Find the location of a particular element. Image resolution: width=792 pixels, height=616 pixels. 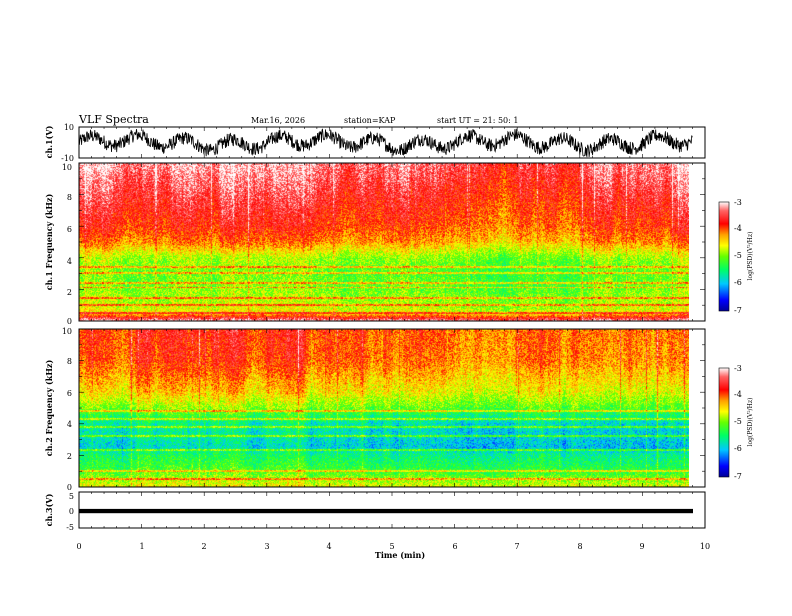

date-label: Mar.16, 2026 is located at coordinates (278, 120).